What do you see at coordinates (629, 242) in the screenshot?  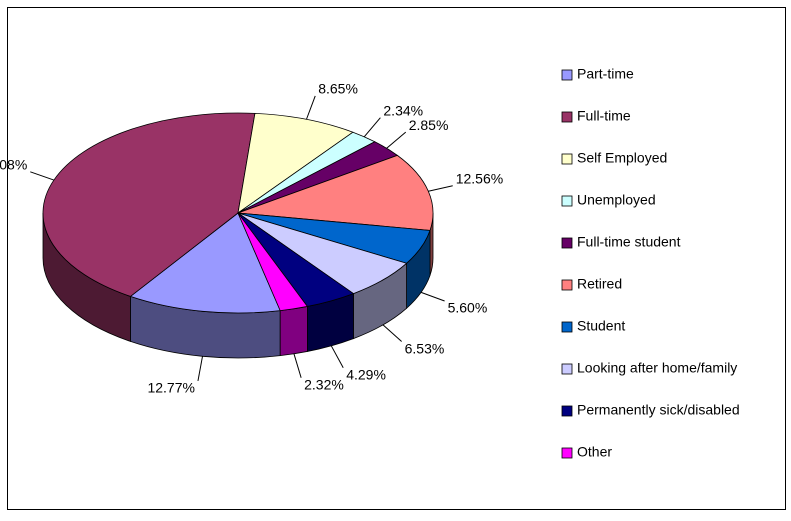 I see `legend-label: Full-time student` at bounding box center [629, 242].